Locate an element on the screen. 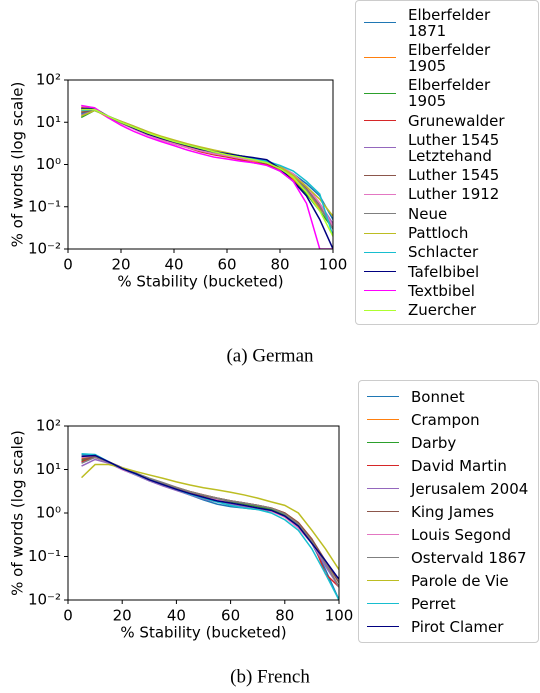  legend-entry: David Martin is located at coordinates (449, 466).